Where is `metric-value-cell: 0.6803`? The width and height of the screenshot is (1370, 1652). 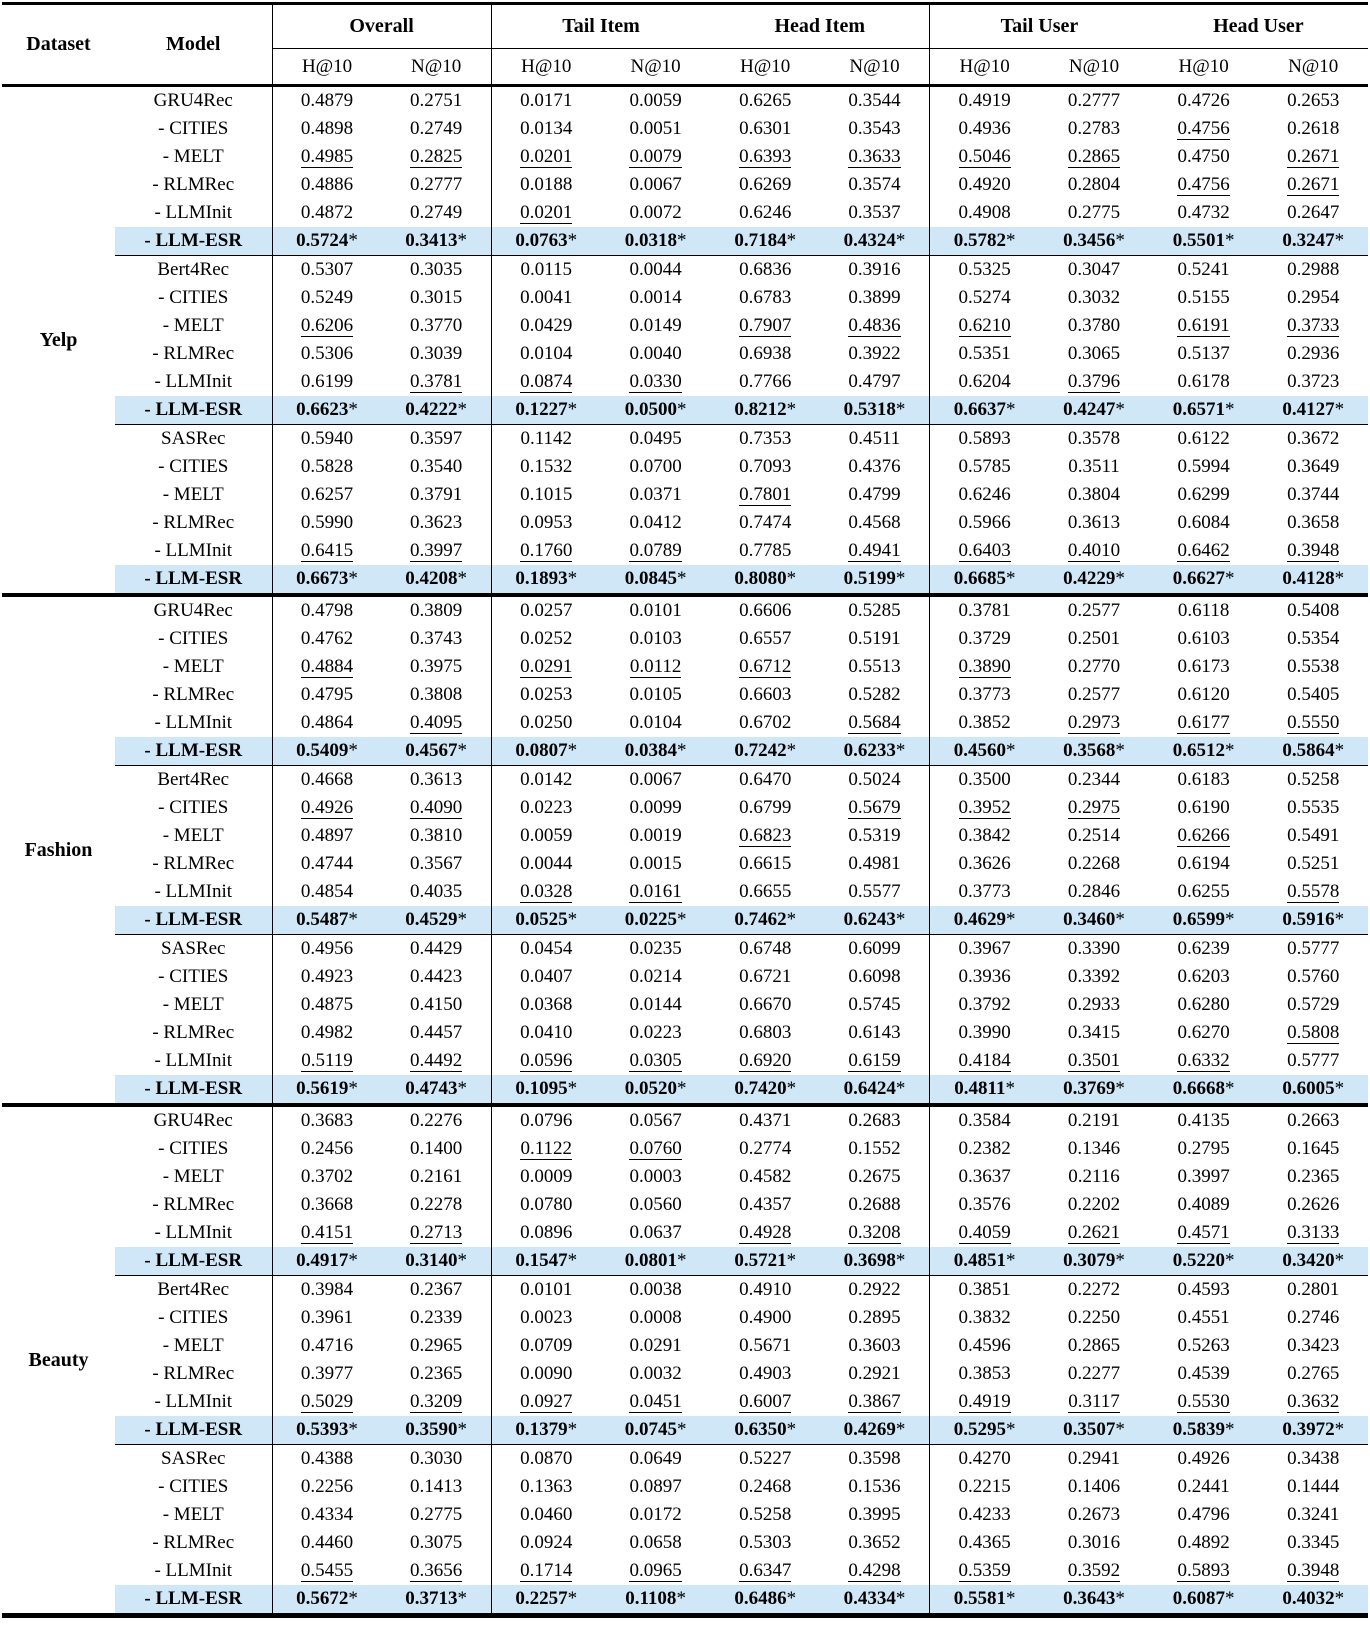 metric-value-cell: 0.6803 is located at coordinates (765, 1033).